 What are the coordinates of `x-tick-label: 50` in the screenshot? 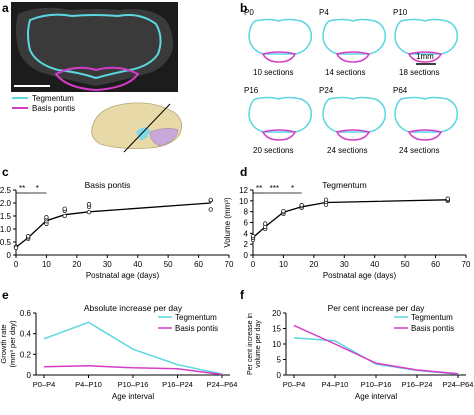 It's located at (405, 264).